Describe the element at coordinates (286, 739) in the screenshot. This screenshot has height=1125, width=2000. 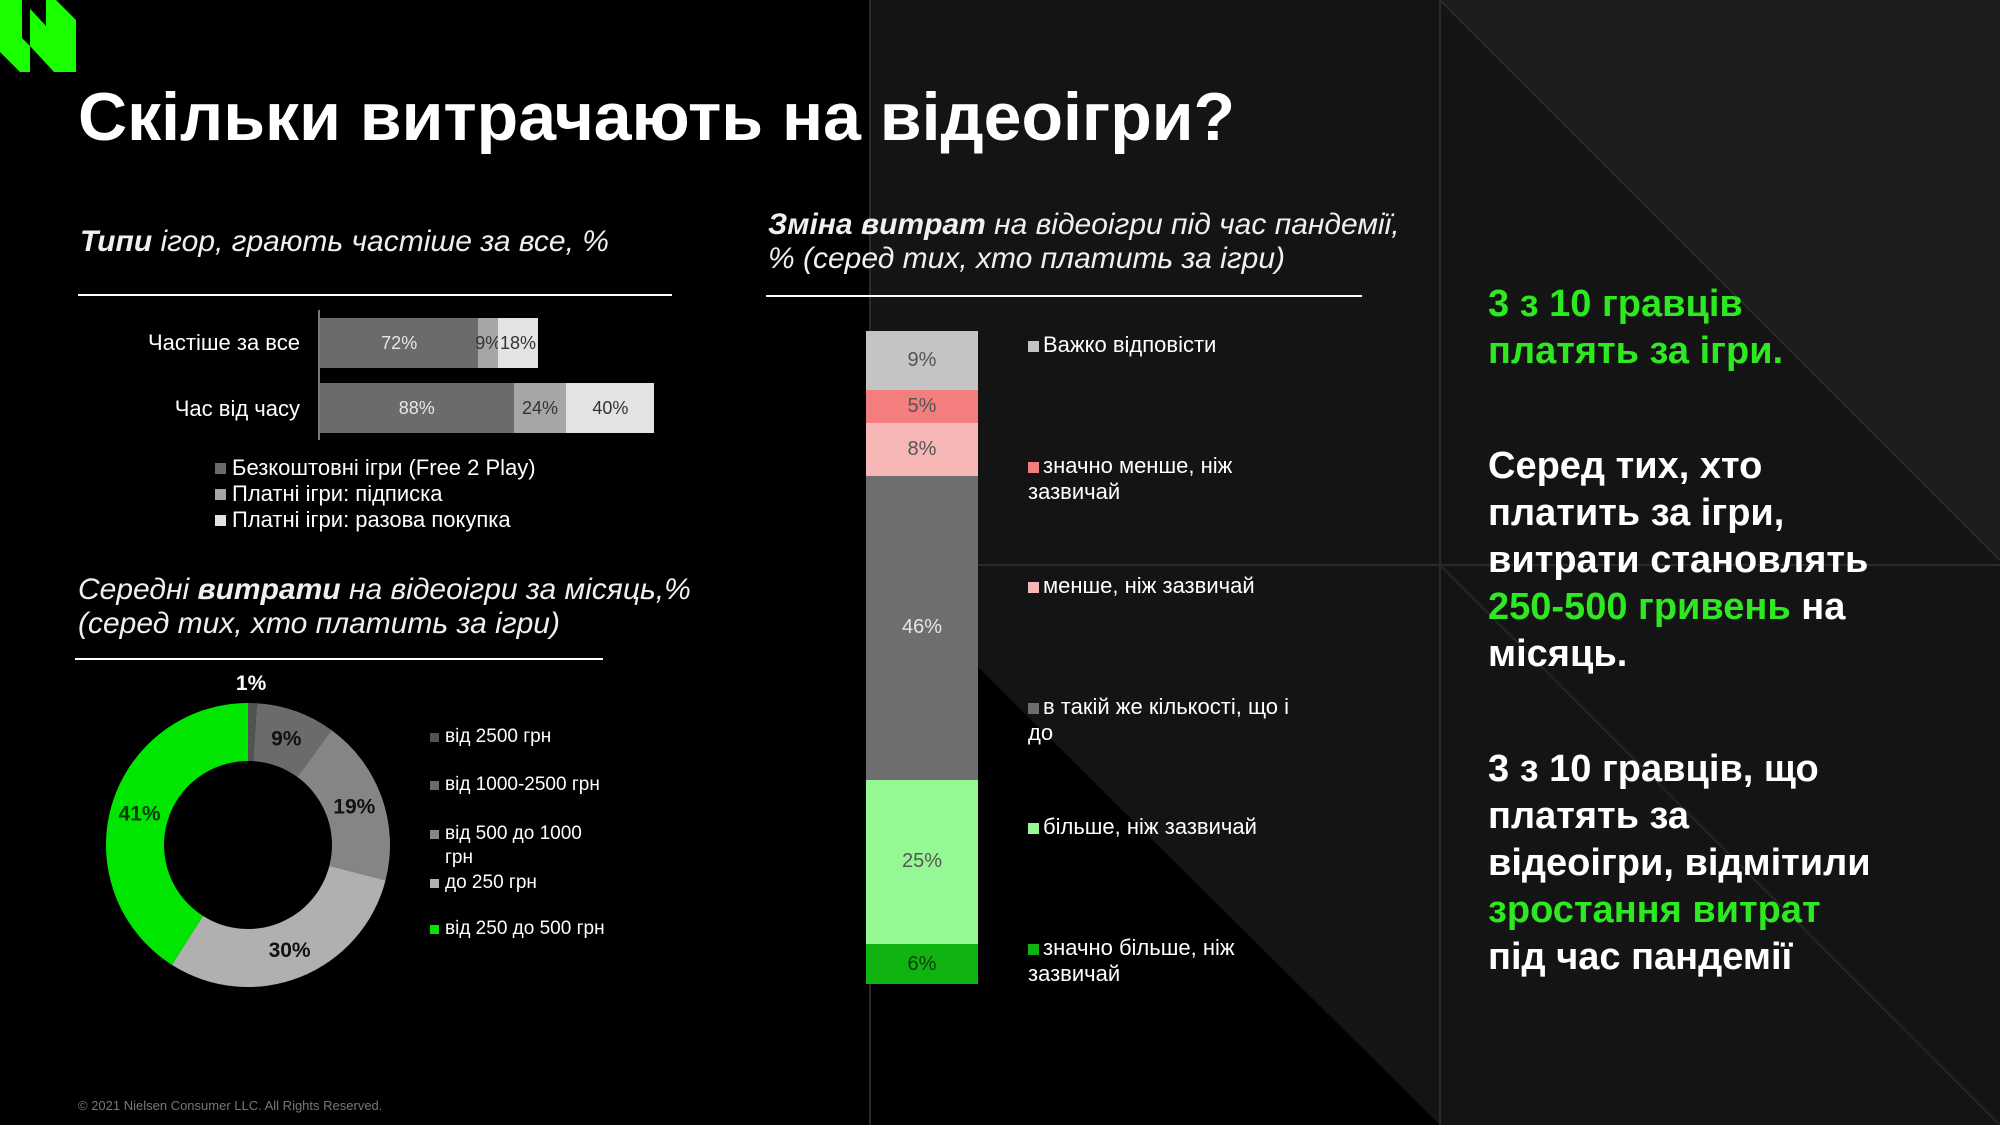
I see `donut-value-label: 9%` at that location.